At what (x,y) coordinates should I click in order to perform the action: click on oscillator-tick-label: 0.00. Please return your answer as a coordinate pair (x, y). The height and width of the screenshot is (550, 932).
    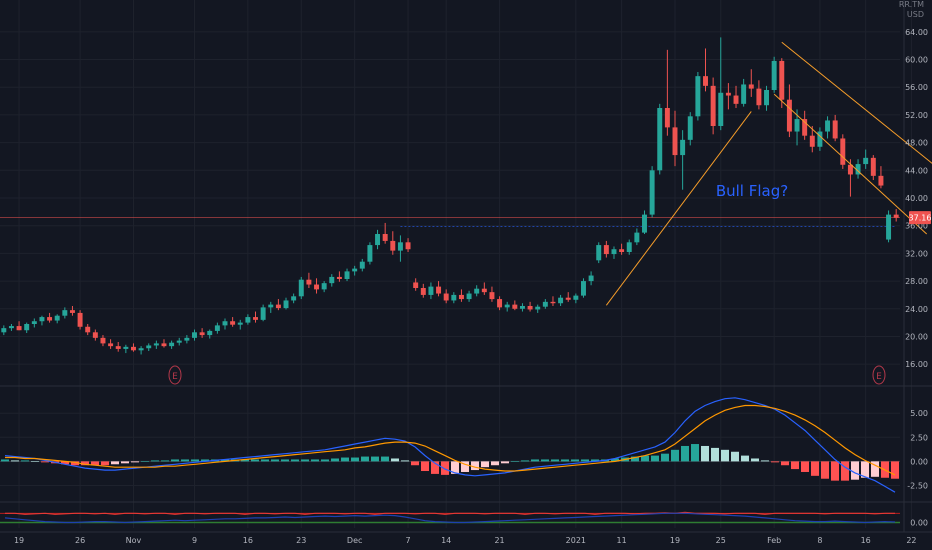
    Looking at the image, I should click on (919, 523).